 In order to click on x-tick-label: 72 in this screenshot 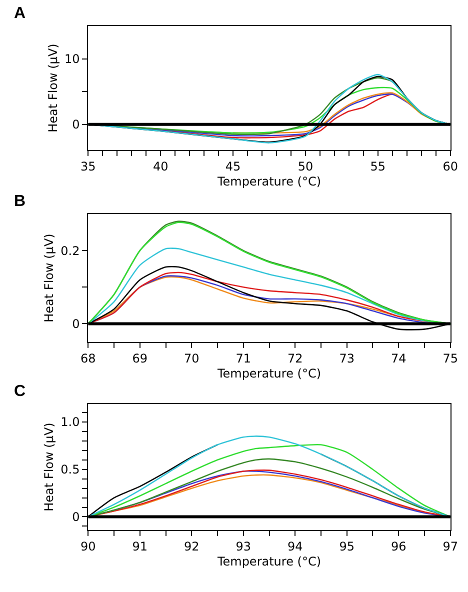, I will do `click(295, 358)`.